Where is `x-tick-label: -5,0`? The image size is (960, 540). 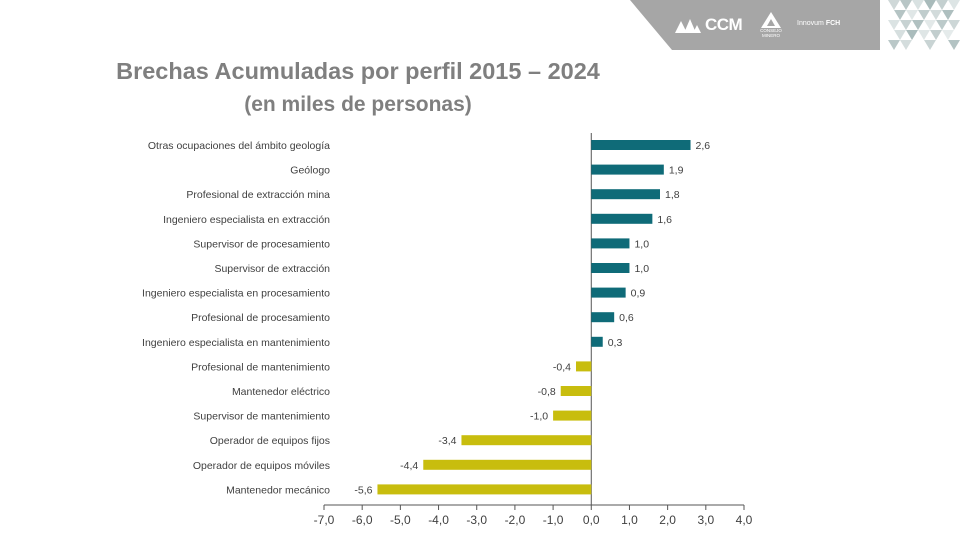
x-tick-label: -5,0 is located at coordinates (400, 520).